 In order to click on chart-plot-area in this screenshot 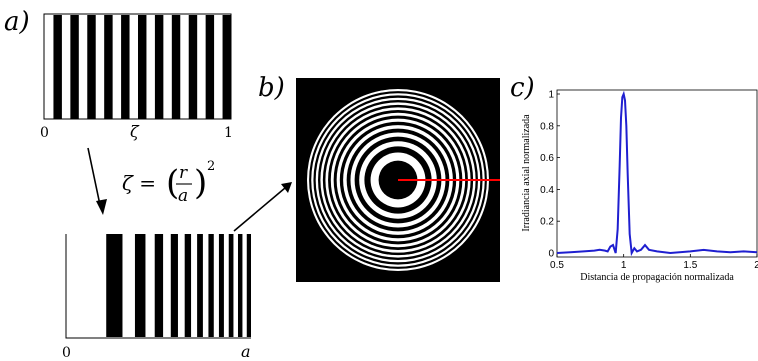, I will do `click(657, 173)`.